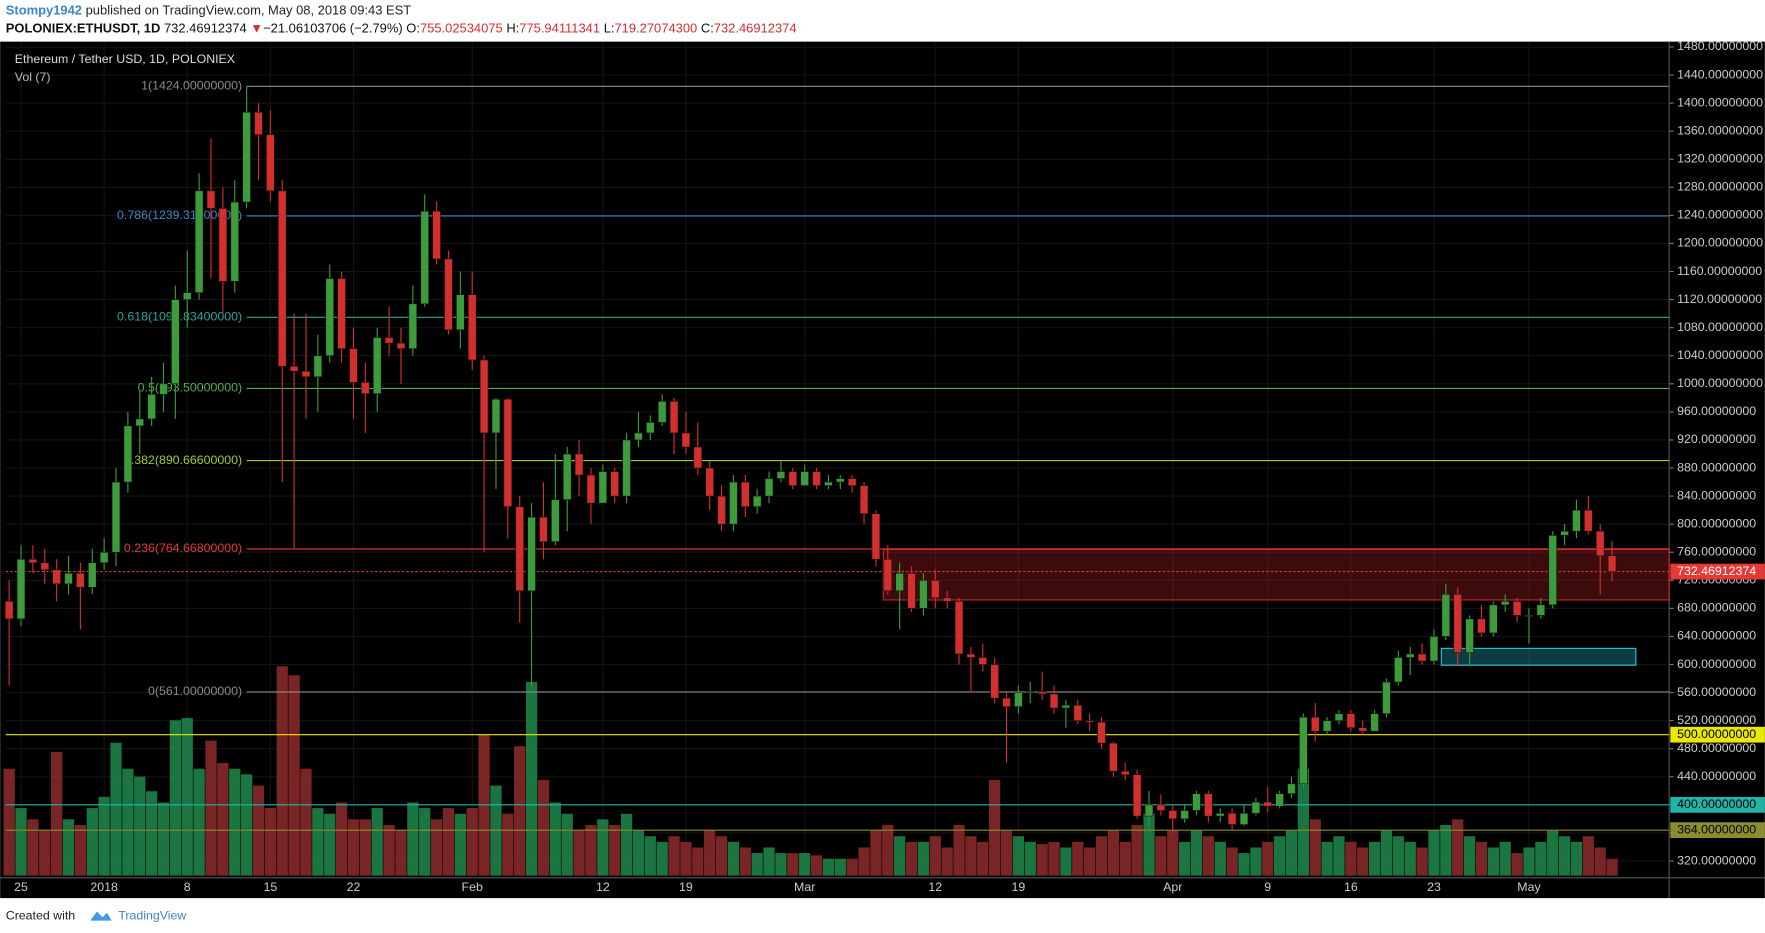  What do you see at coordinates (190, 388) in the screenshot?
I see `fib-label: 0.5(993.50000000)` at bounding box center [190, 388].